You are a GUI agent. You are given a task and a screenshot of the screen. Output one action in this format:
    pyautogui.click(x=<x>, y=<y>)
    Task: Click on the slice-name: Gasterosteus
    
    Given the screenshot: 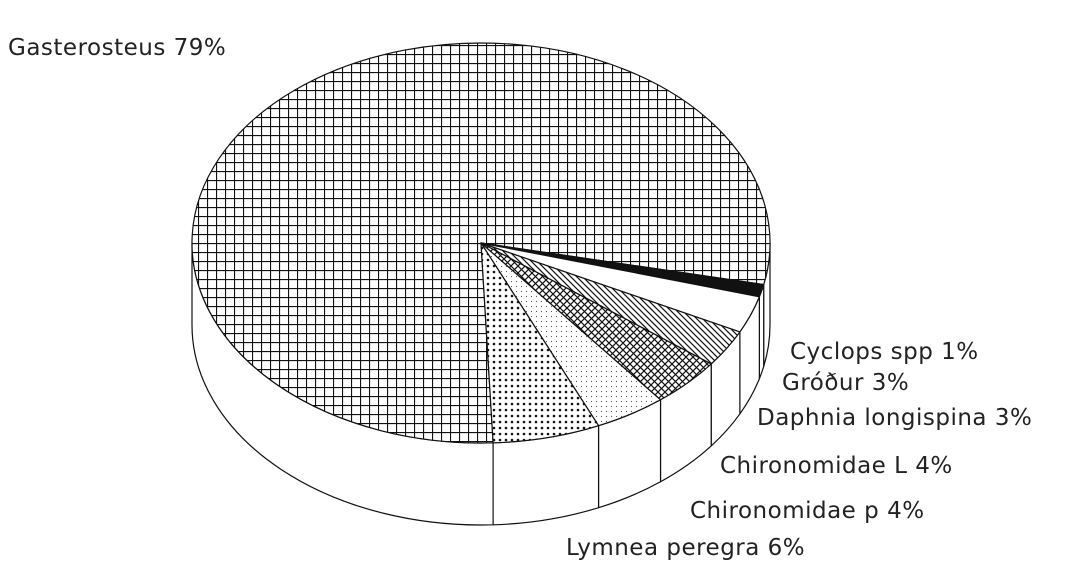 What is the action you would take?
    pyautogui.click(x=87, y=48)
    